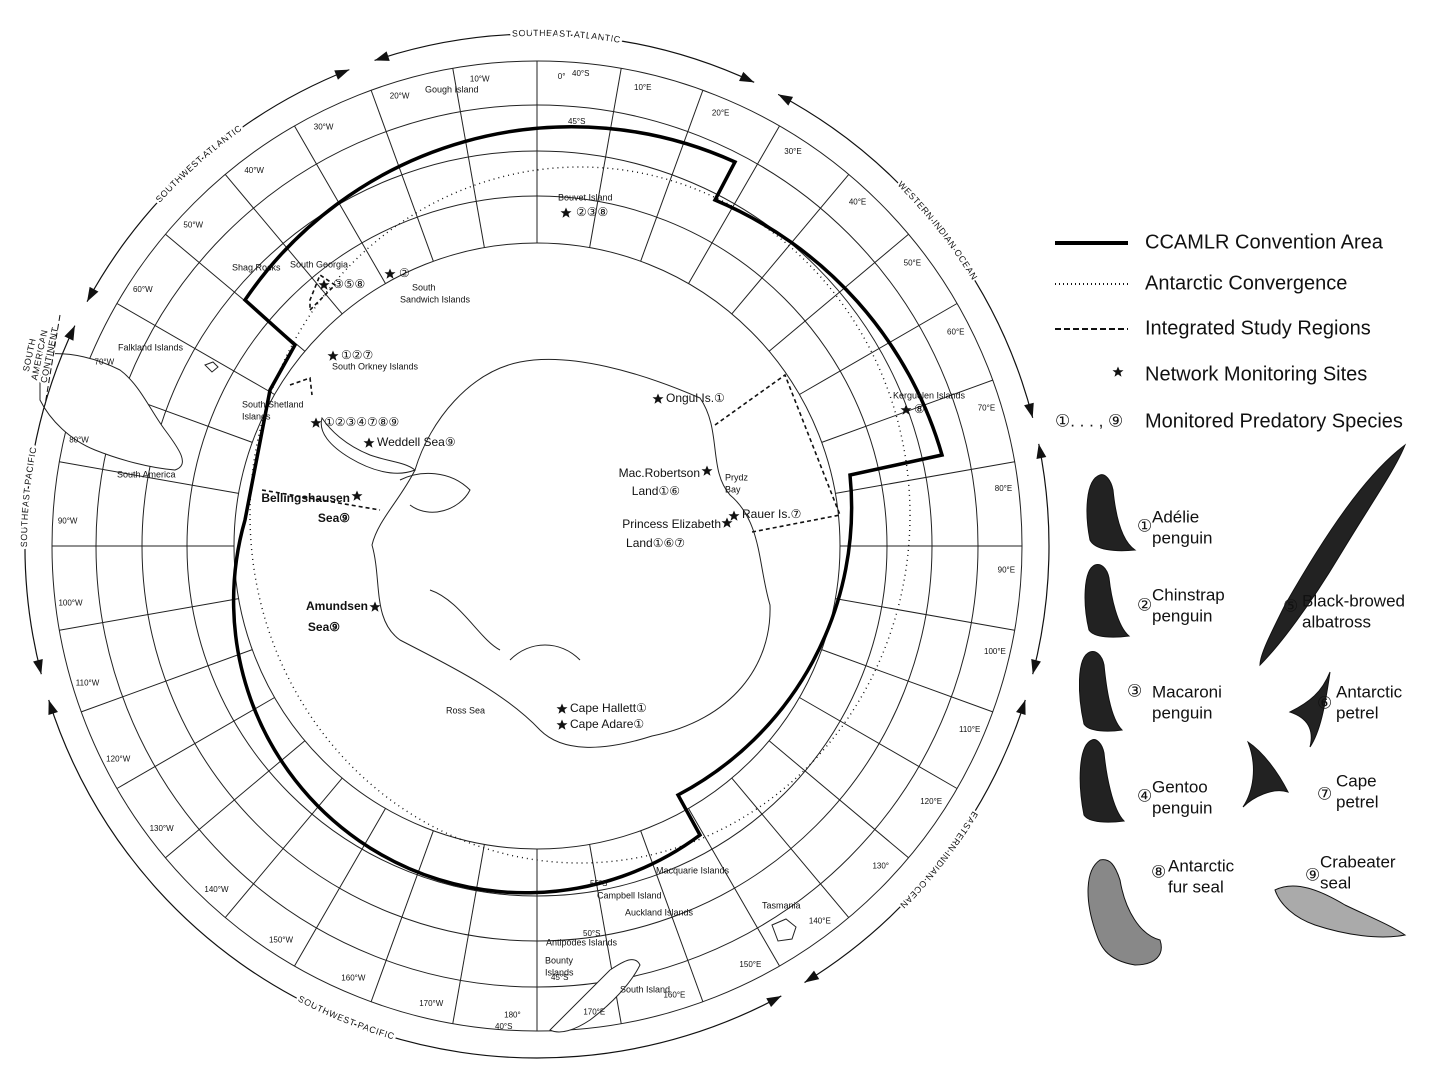  I want to click on place-label: Antipodes Islands, so click(582, 942).